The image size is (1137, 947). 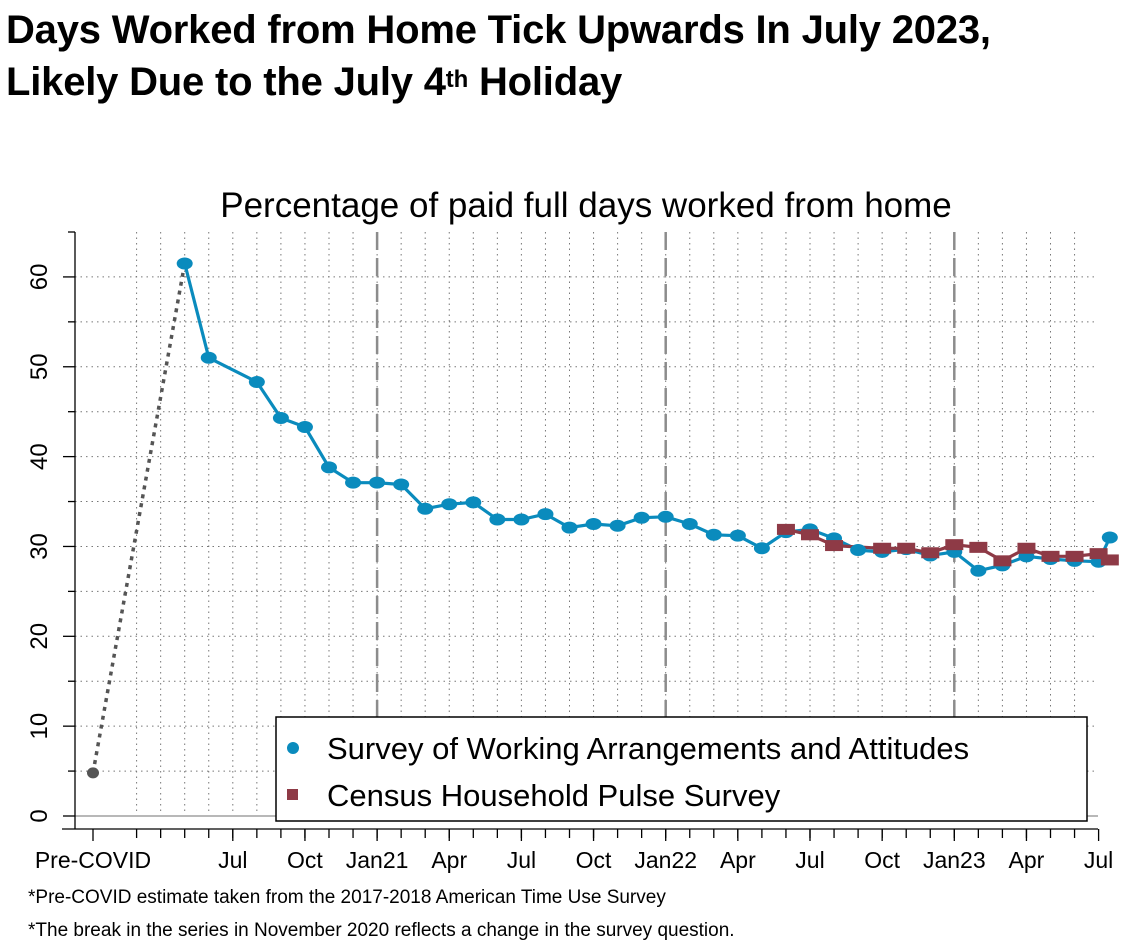 What do you see at coordinates (39, 636) in the screenshot?
I see `y-tick-label: 20` at bounding box center [39, 636].